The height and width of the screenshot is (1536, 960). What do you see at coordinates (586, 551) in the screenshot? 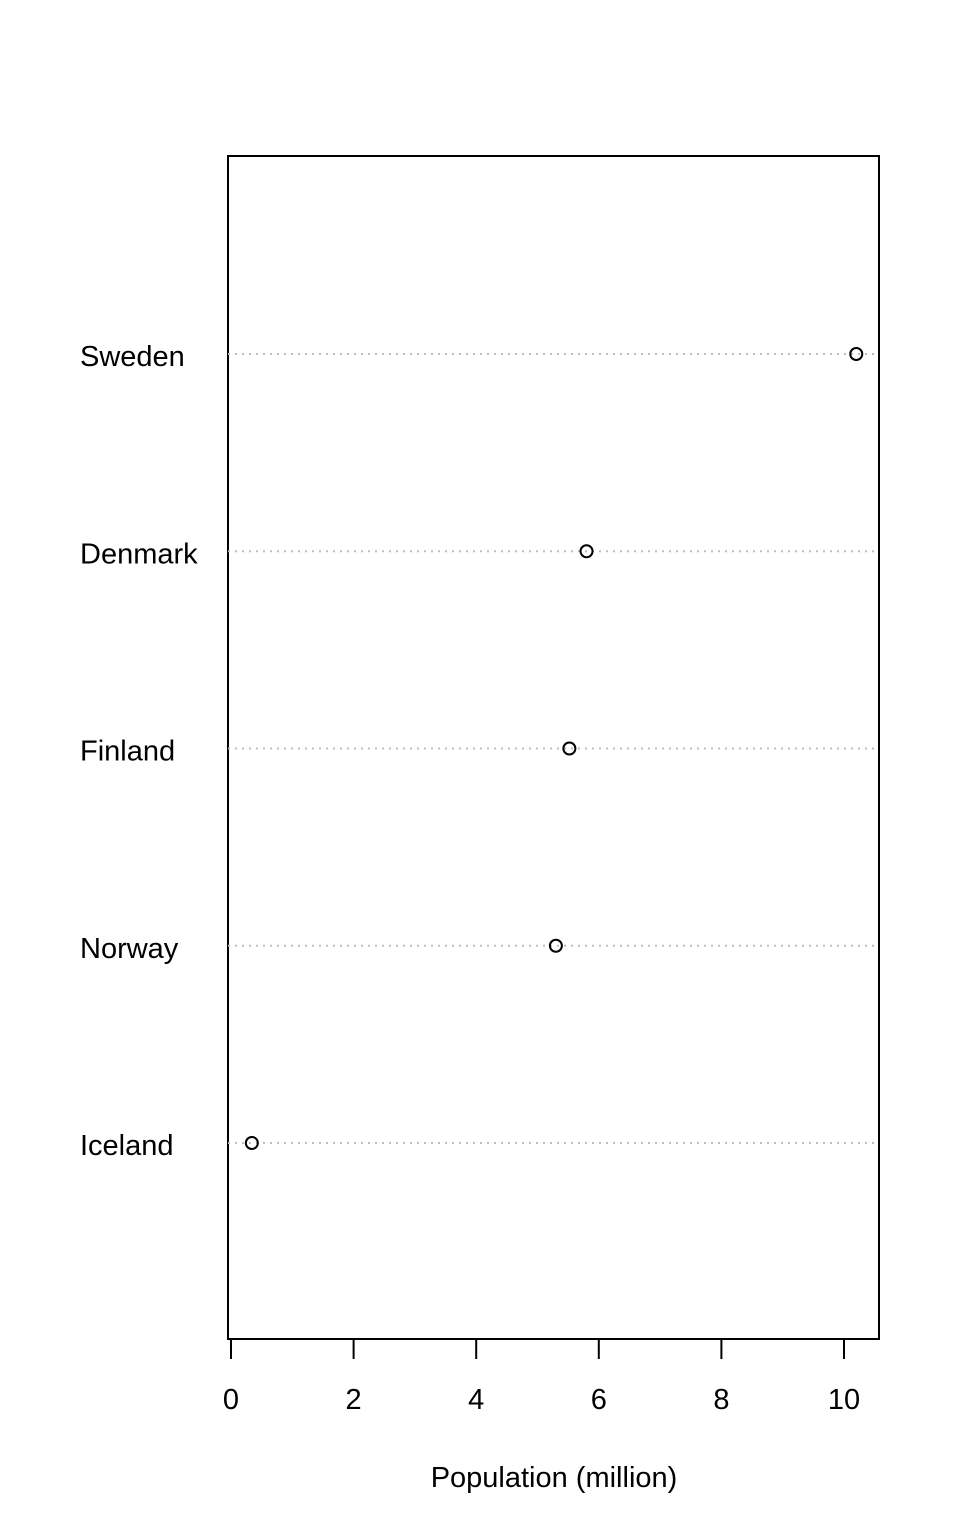
I see `point-denmark` at bounding box center [586, 551].